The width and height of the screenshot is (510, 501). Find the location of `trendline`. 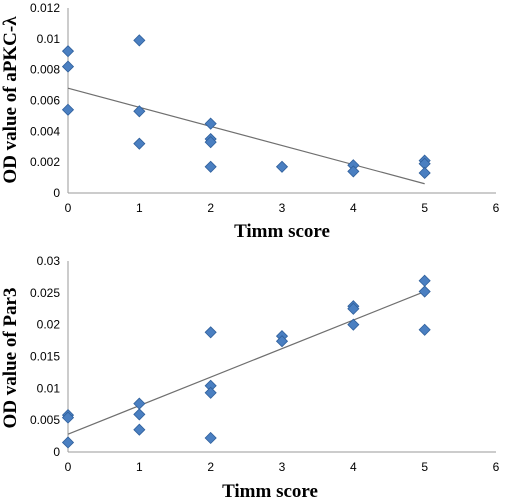

trendline is located at coordinates (246, 136).